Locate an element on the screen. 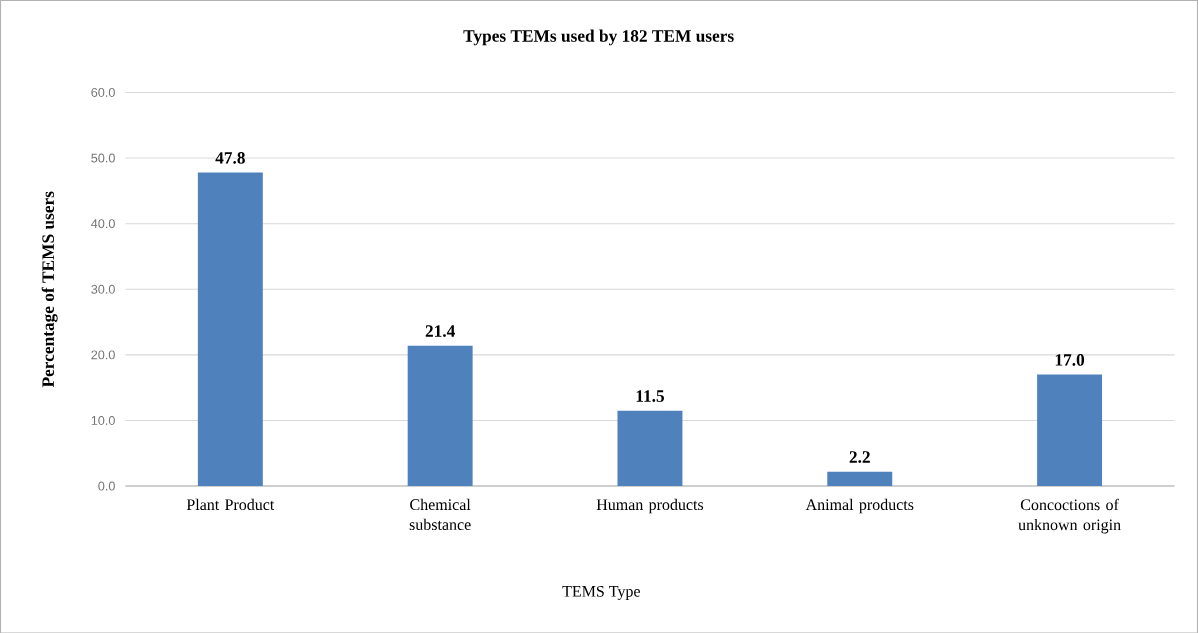  x-tick-label: Plant Product is located at coordinates (230, 504).